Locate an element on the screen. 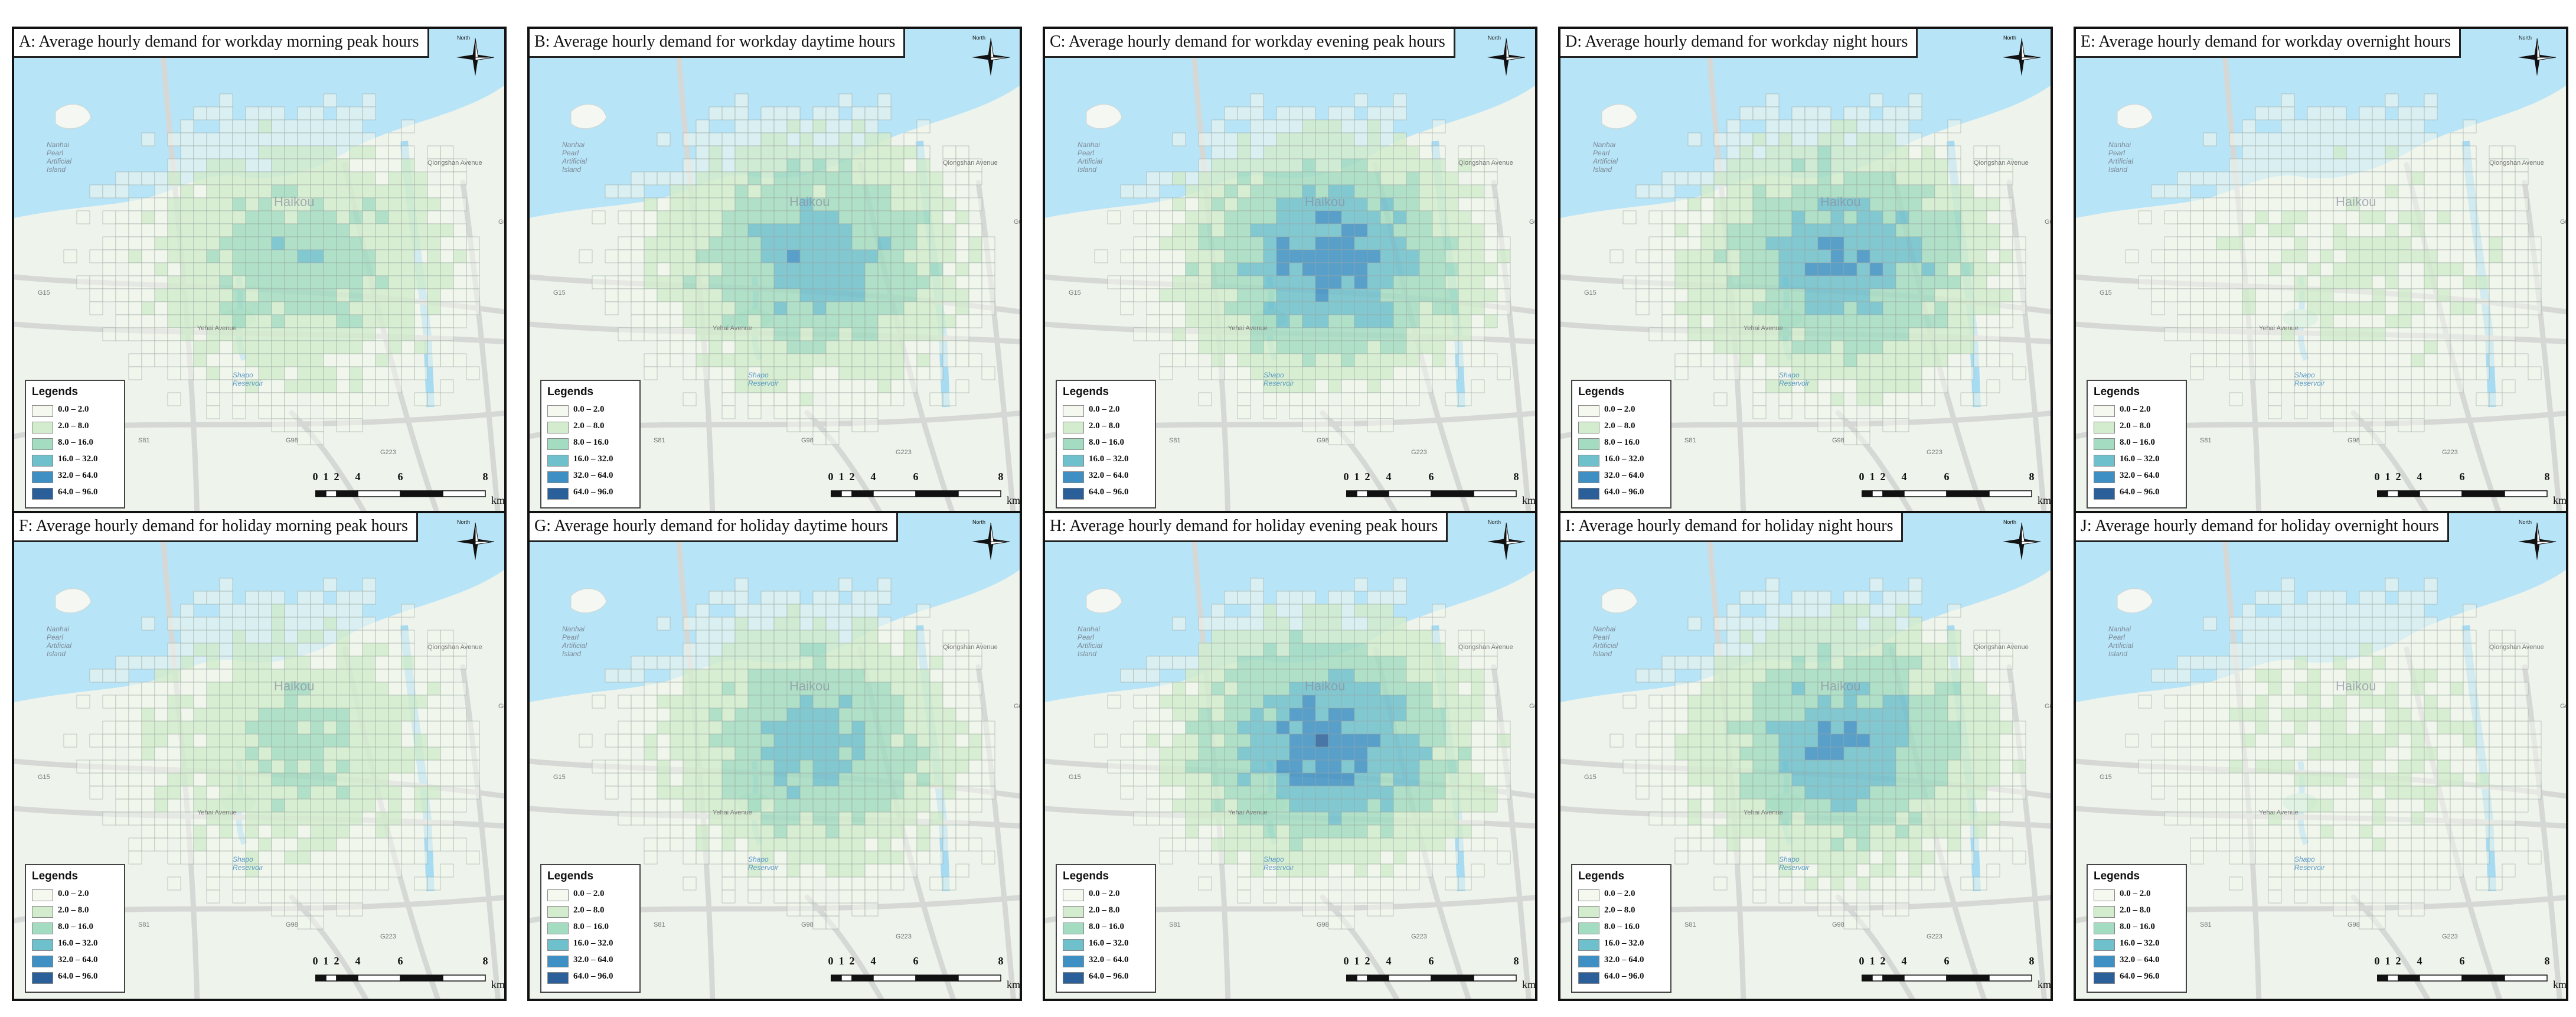 This screenshot has height=1017, width=2576. legend-item: 2.0 – 8.0 is located at coordinates (76, 911).